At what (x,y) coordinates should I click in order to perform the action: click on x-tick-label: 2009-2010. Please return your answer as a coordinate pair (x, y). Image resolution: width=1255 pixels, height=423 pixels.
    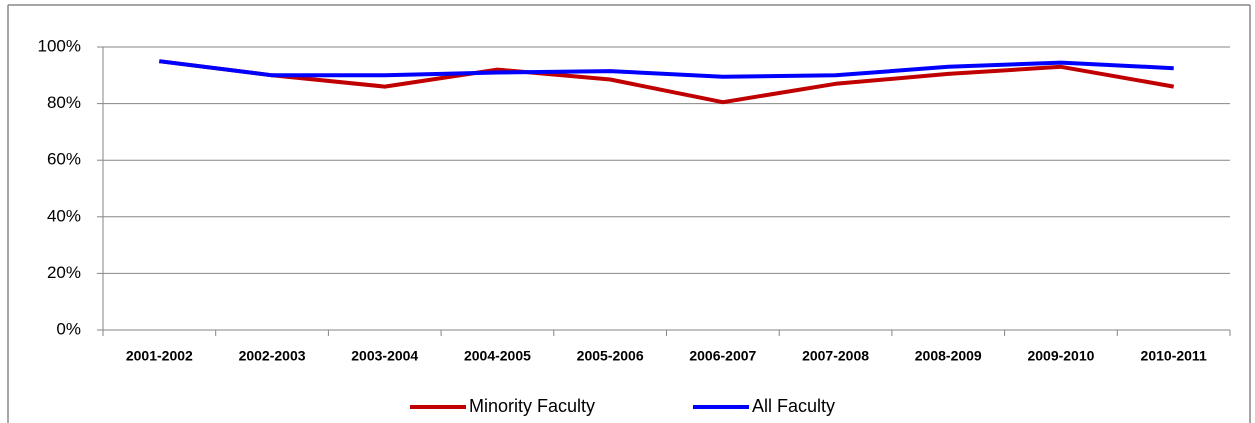
    Looking at the image, I should click on (1060, 356).